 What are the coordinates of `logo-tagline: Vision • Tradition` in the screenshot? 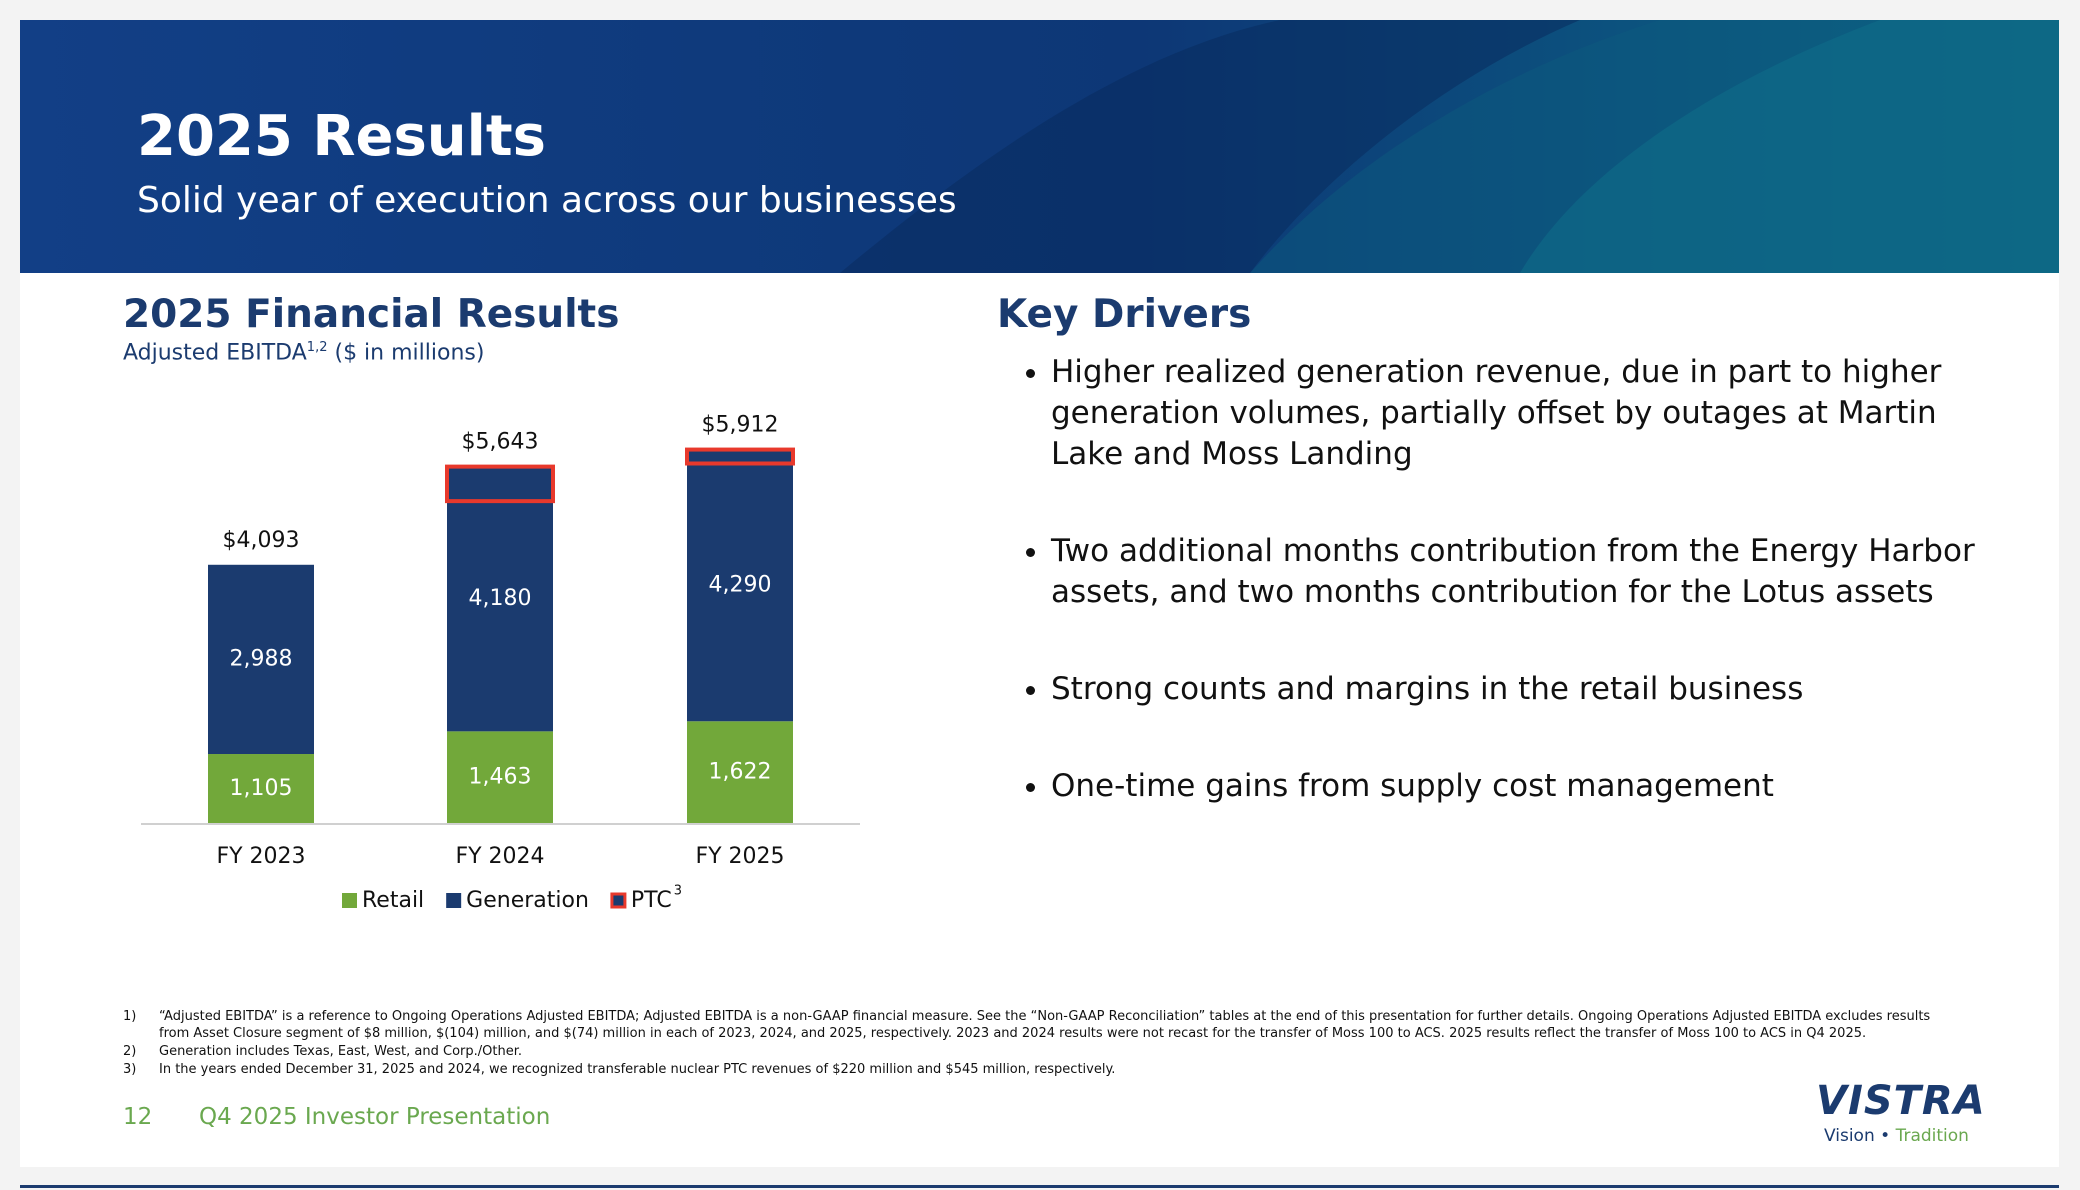 It's located at (1896, 1136).